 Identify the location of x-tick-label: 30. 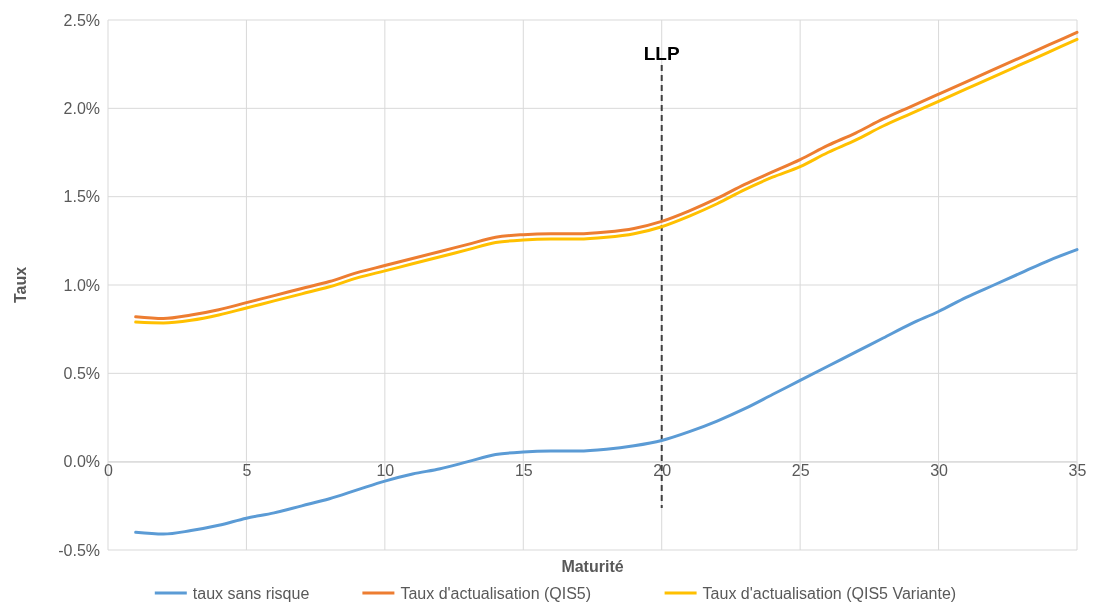
(939, 471).